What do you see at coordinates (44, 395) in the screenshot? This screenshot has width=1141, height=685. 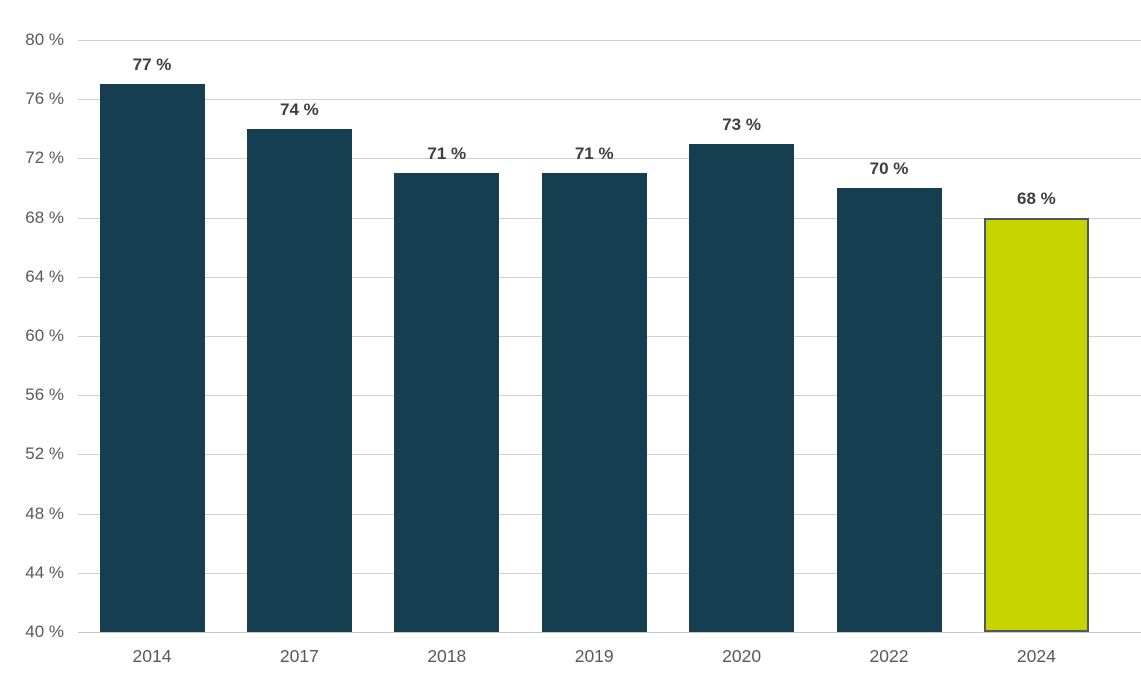 I see `y-tick-label: 56 %` at bounding box center [44, 395].